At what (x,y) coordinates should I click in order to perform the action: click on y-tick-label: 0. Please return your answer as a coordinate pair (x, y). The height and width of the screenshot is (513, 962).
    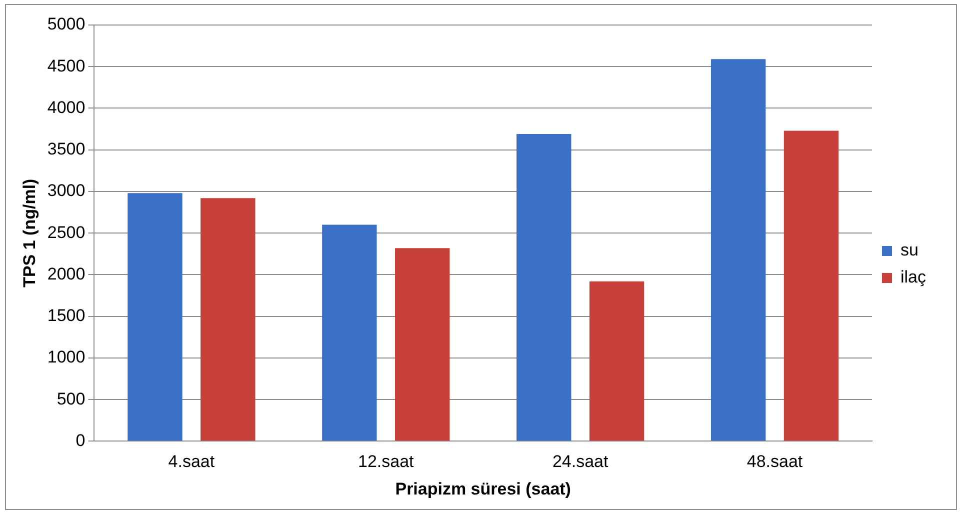
    Looking at the image, I should click on (81, 440).